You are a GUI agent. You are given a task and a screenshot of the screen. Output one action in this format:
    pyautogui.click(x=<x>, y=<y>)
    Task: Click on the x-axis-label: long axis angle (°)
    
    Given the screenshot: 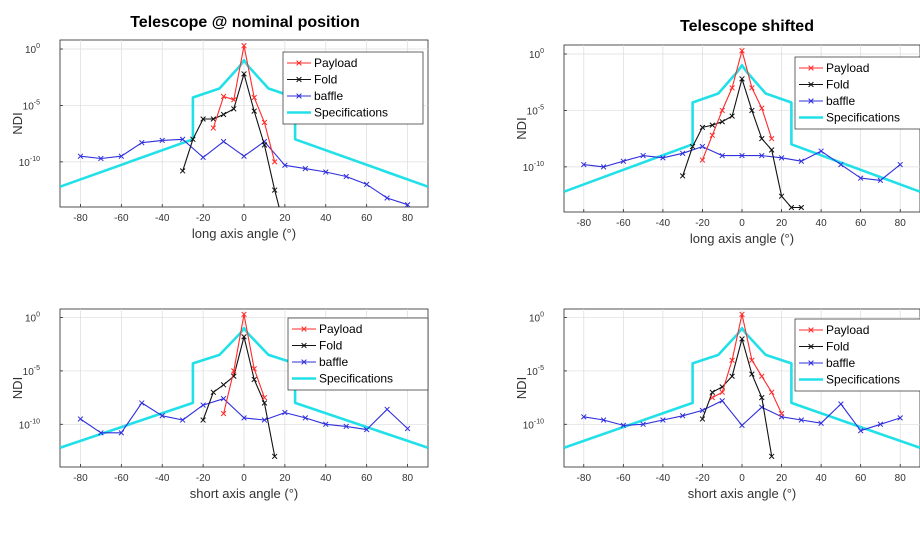 What is the action you would take?
    pyautogui.click(x=244, y=233)
    